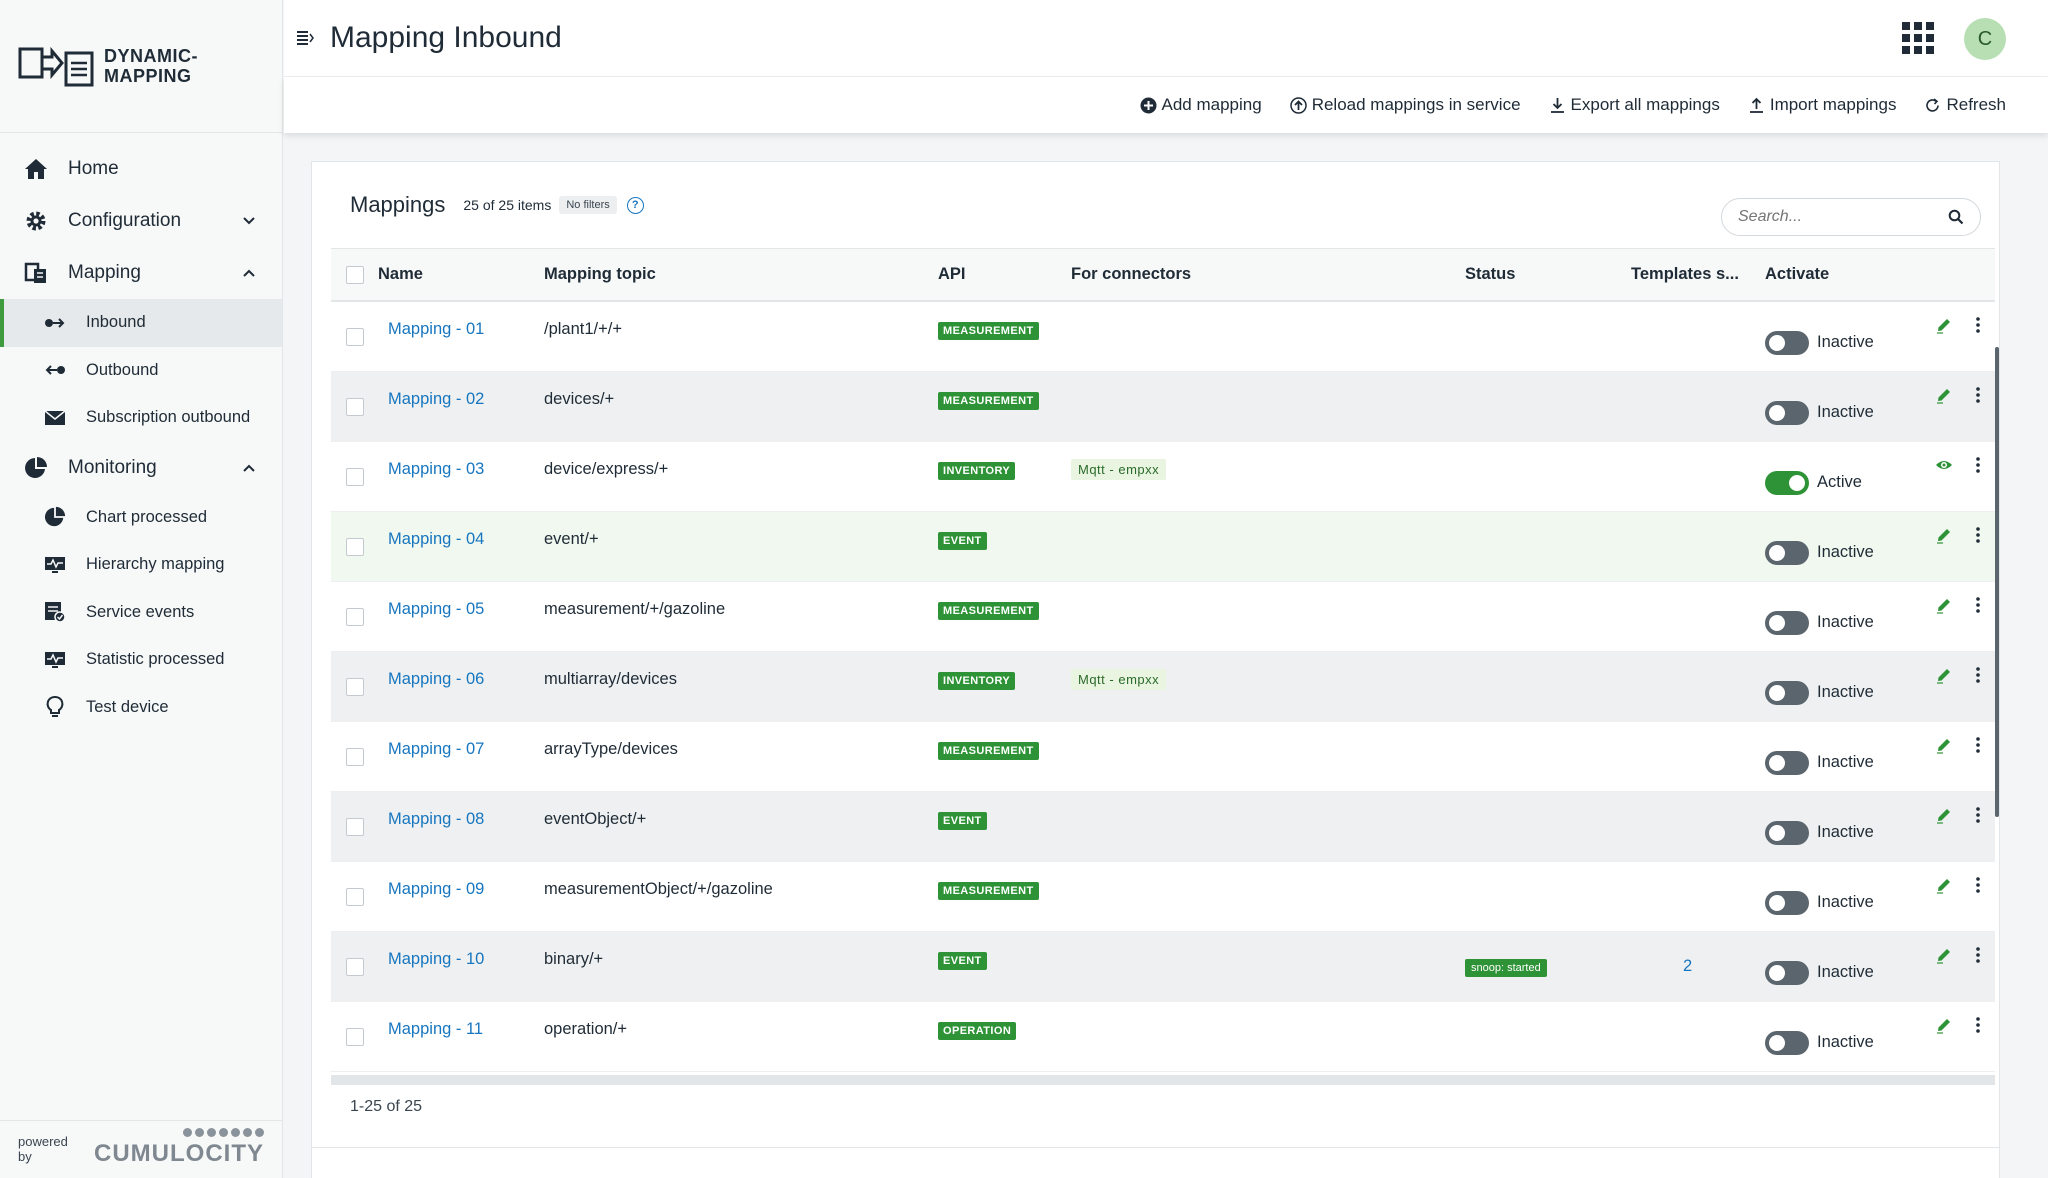 The height and width of the screenshot is (1178, 2048). What do you see at coordinates (436, 1029) in the screenshot?
I see `mapping-name-link: Mapping - 11` at bounding box center [436, 1029].